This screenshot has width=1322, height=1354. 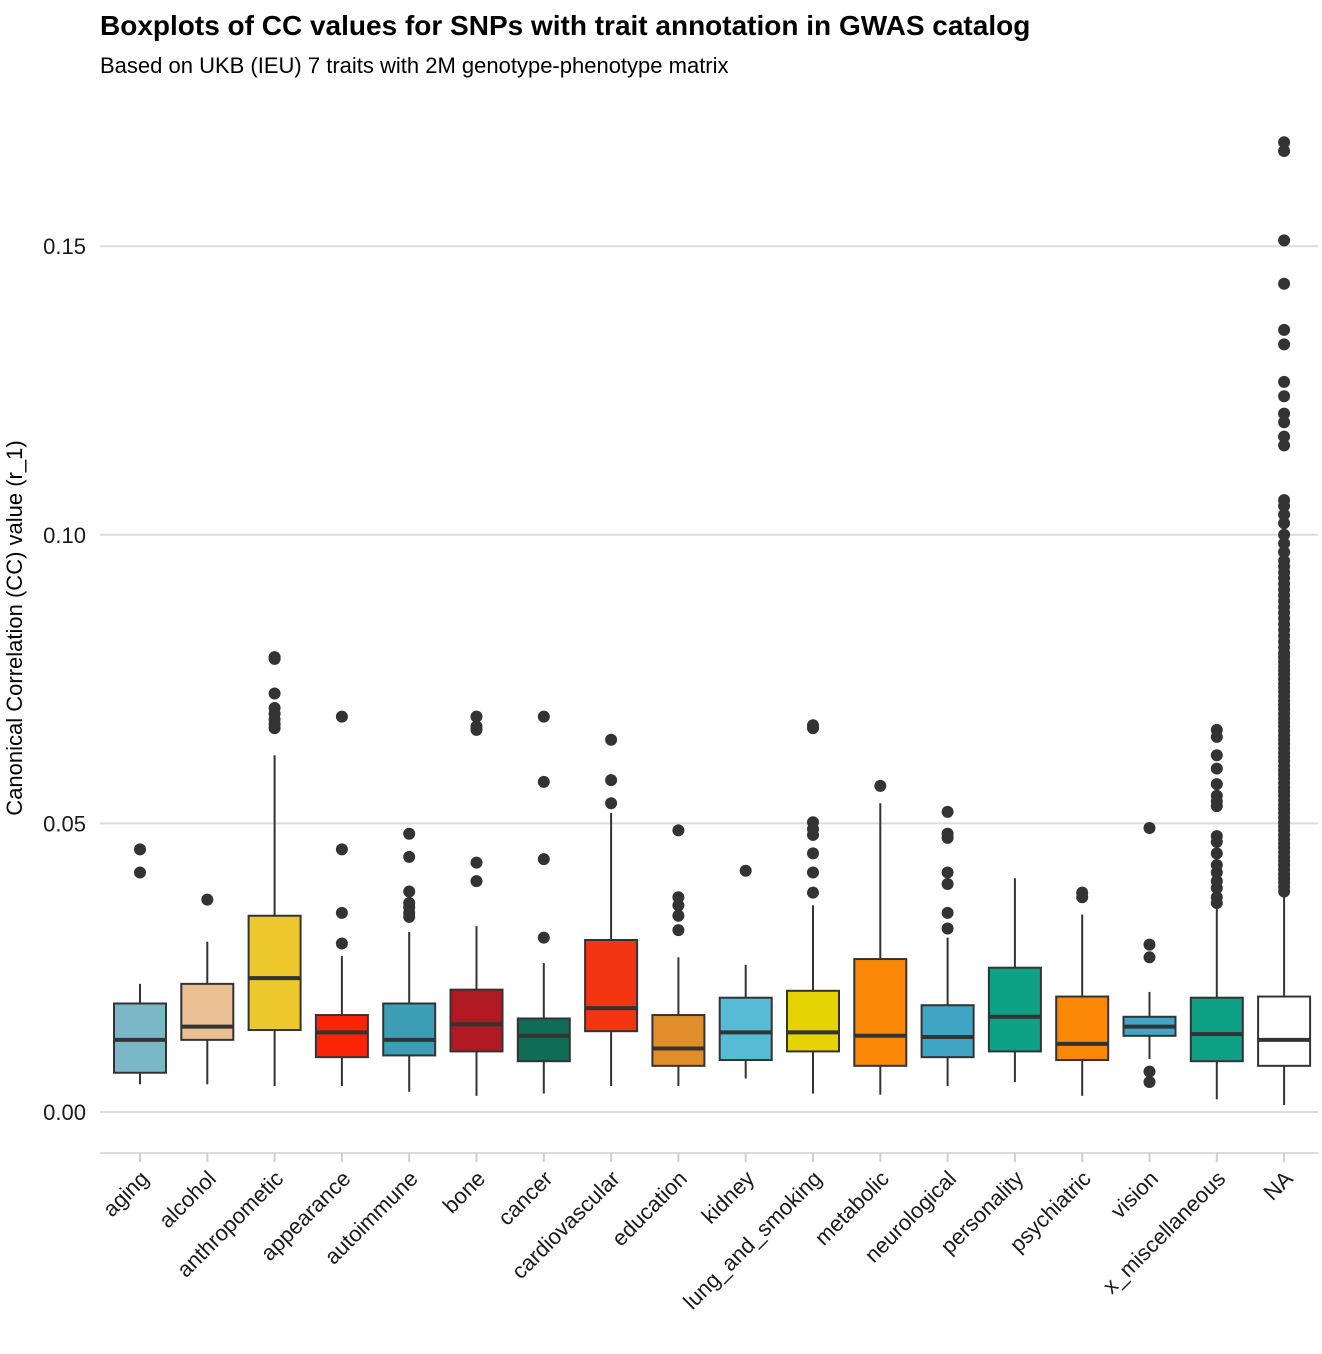 What do you see at coordinates (1082, 991) in the screenshot?
I see `box-psychiatric` at bounding box center [1082, 991].